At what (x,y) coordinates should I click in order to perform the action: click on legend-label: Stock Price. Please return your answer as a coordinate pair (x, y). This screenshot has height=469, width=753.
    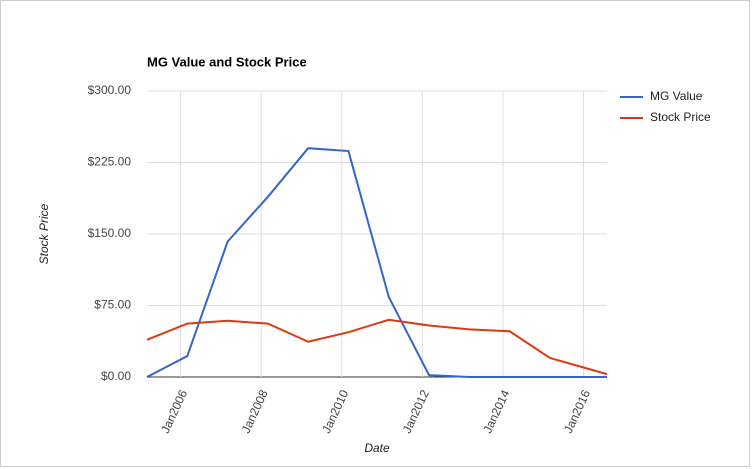
    Looking at the image, I should click on (680, 117).